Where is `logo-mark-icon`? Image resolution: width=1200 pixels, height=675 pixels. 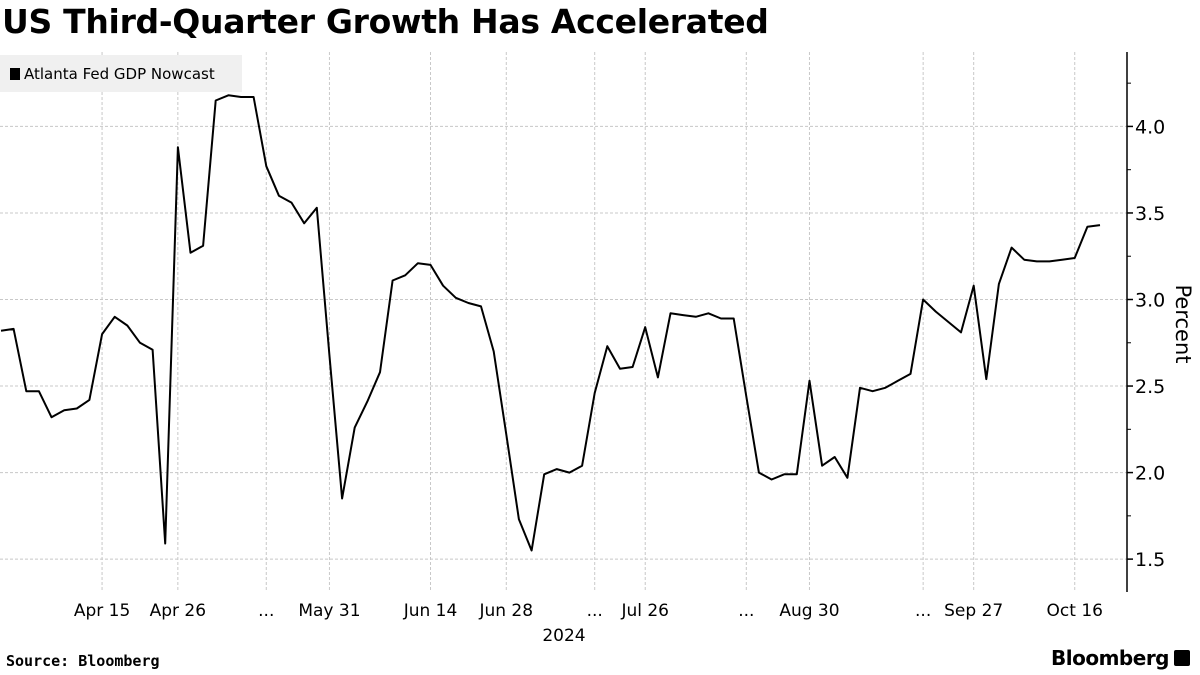 logo-mark-icon is located at coordinates (1182, 658).